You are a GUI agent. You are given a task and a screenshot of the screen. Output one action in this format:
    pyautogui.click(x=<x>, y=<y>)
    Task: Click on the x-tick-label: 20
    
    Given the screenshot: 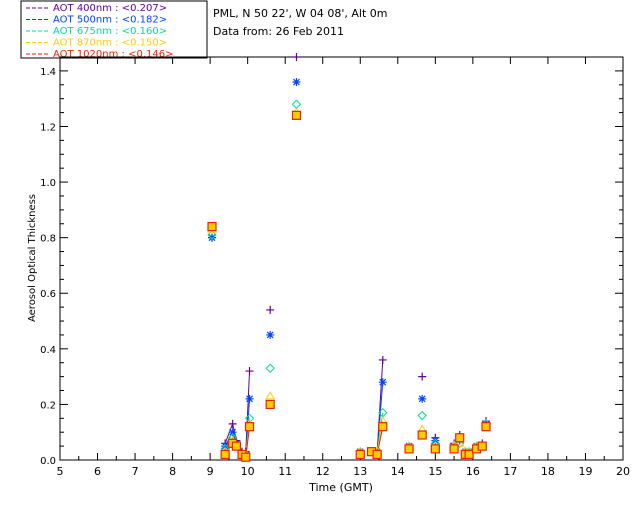 What is the action you would take?
    pyautogui.click(x=623, y=471)
    